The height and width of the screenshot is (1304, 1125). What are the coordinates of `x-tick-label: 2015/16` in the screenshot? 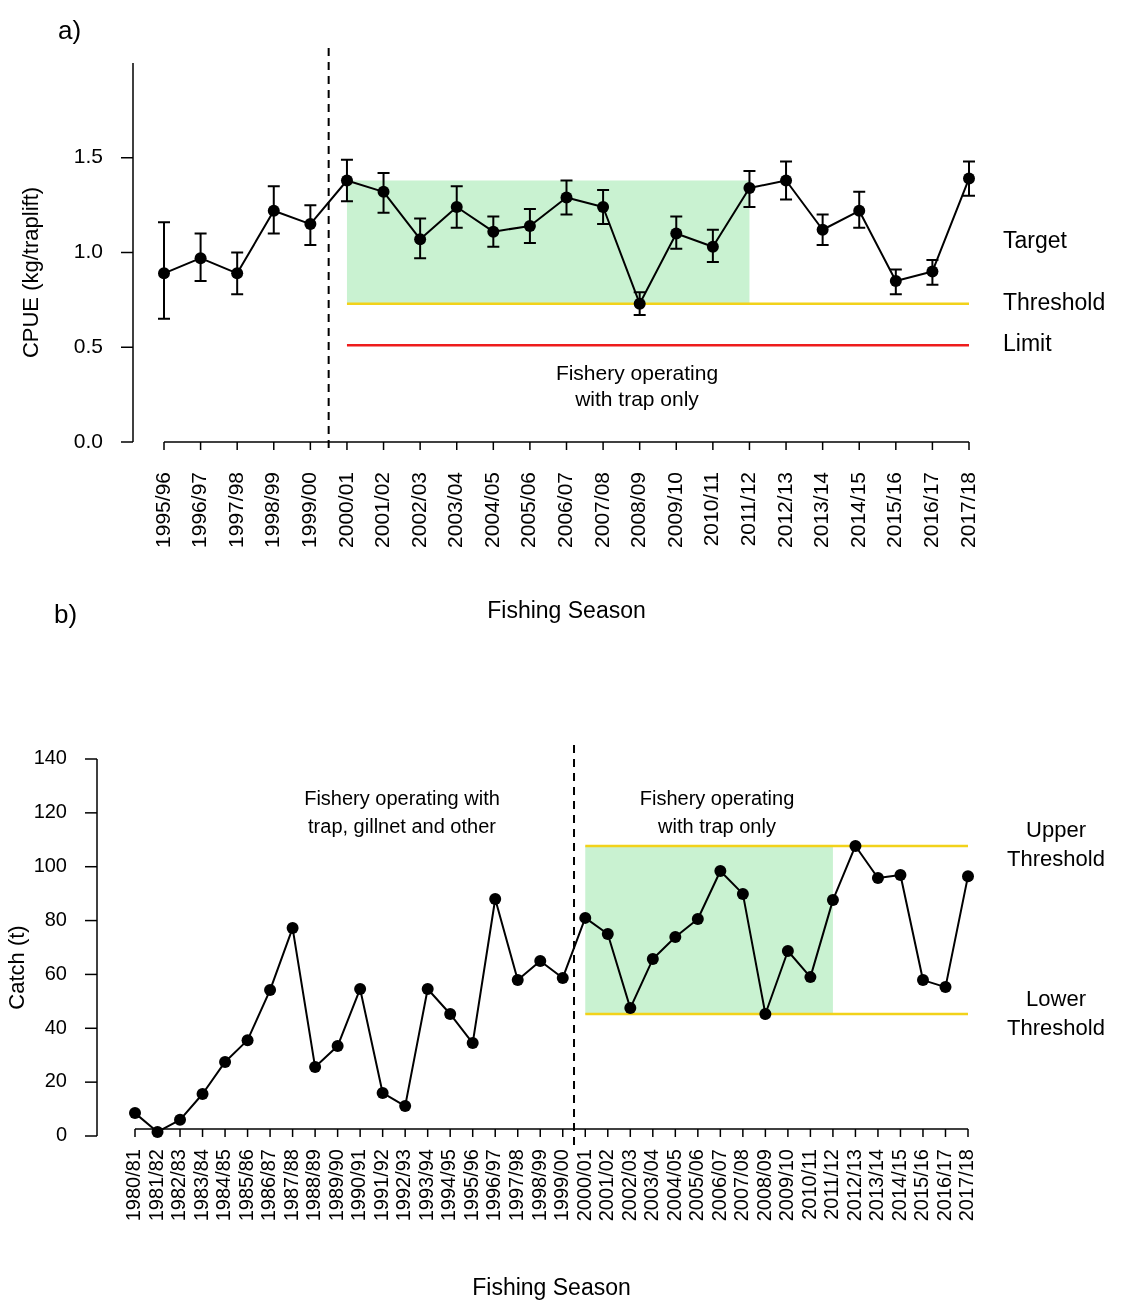 It's located at (921, 1185).